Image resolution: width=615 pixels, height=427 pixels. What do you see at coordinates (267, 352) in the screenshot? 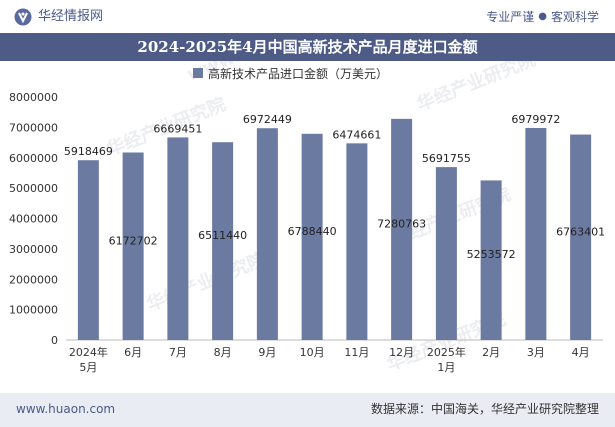
I see `x-tick-label: 9月` at bounding box center [267, 352].